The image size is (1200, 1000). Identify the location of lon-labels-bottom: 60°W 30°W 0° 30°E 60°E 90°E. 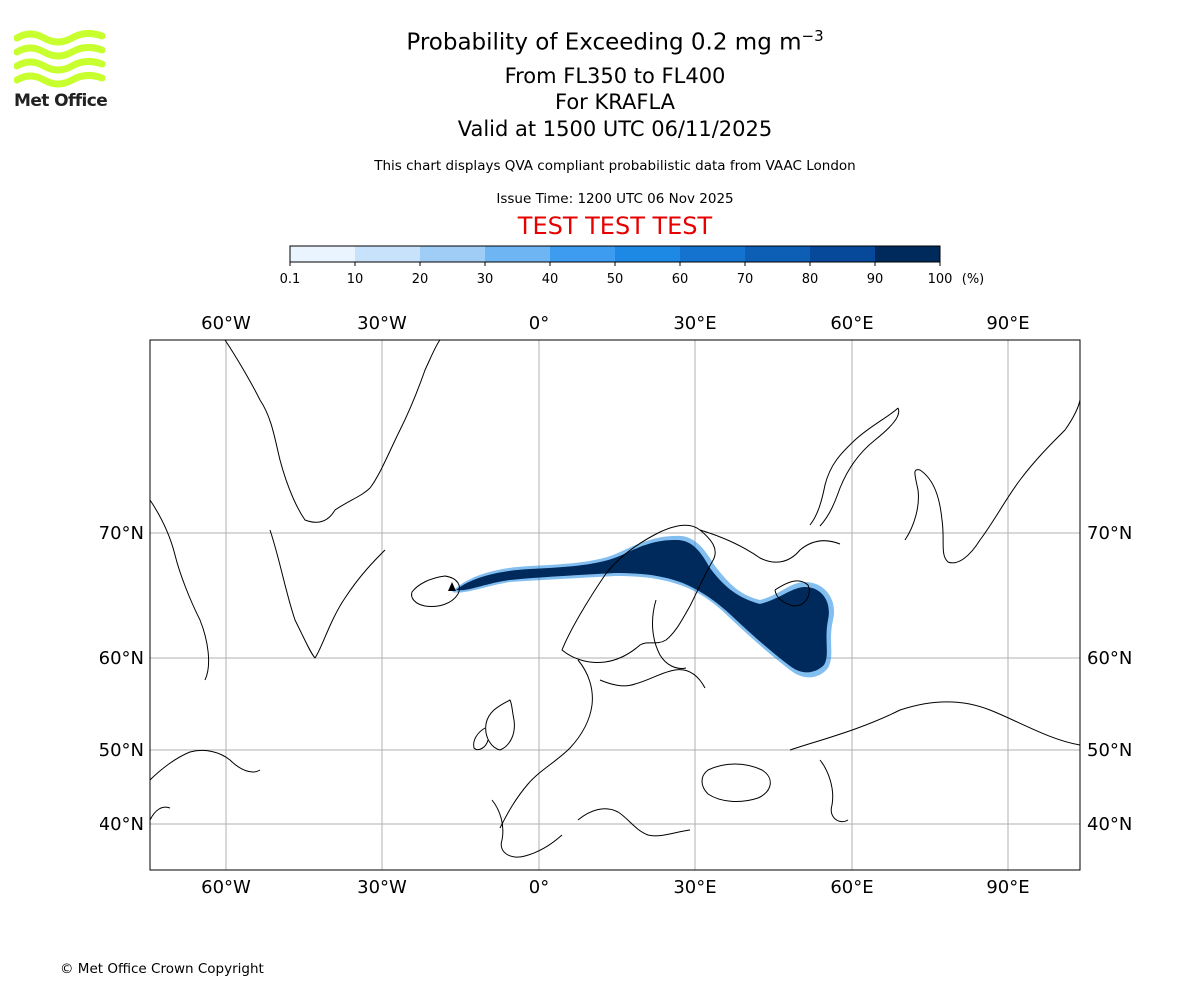
(615, 887).